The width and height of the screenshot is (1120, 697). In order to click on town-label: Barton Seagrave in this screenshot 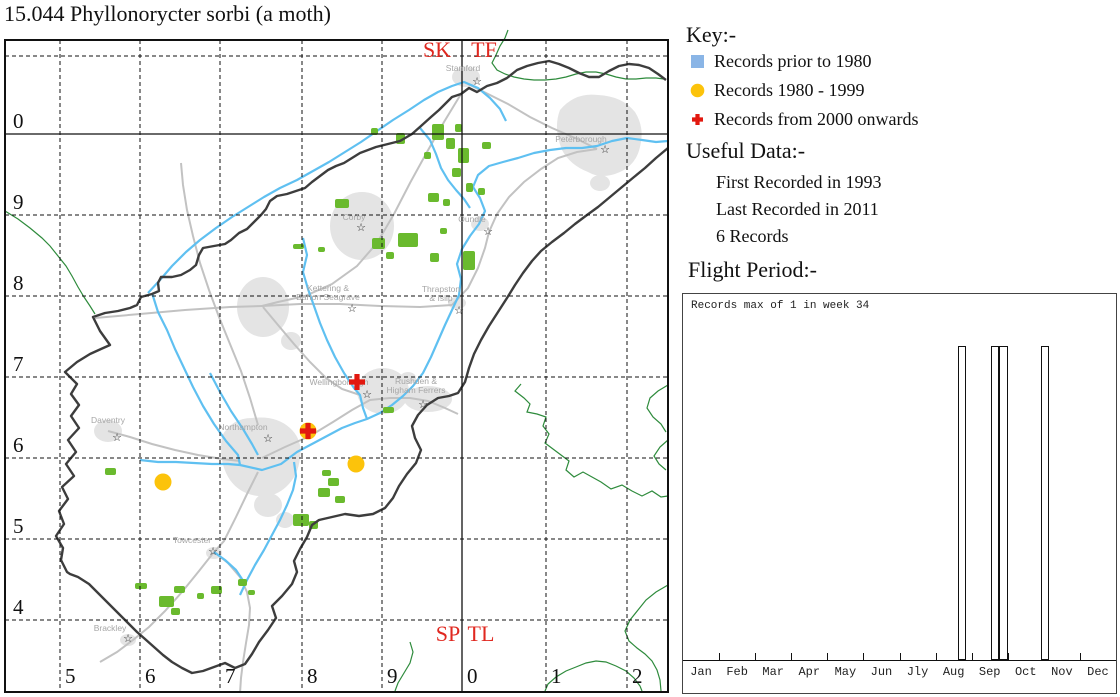, I will do `click(328, 297)`.